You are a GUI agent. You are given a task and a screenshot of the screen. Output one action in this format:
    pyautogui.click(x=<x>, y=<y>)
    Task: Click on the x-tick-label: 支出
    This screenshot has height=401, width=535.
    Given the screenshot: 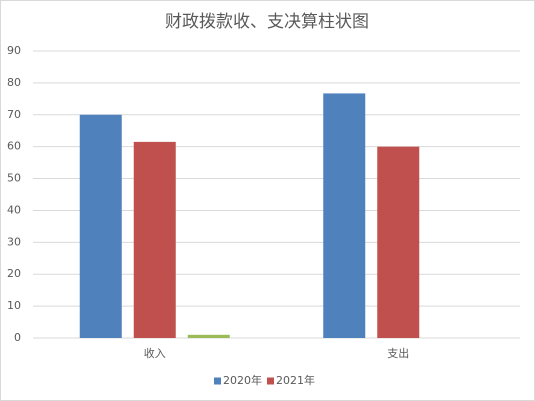 What is the action you would take?
    pyautogui.click(x=398, y=353)
    